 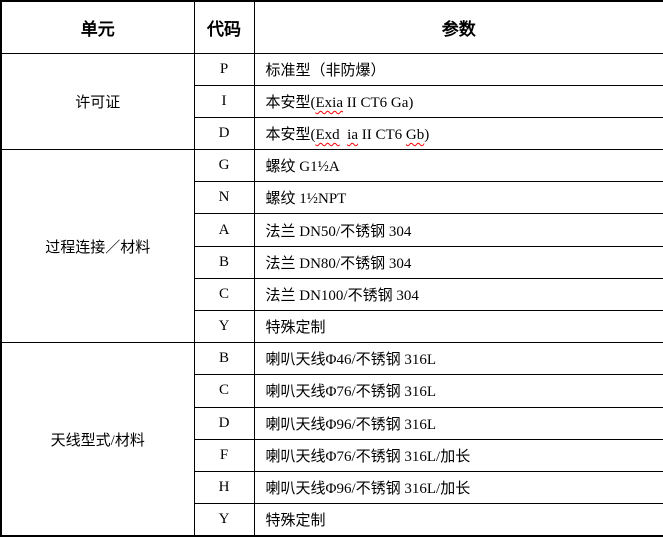 I want to click on unit-cell: 过程连接／材料, so click(x=97, y=246).